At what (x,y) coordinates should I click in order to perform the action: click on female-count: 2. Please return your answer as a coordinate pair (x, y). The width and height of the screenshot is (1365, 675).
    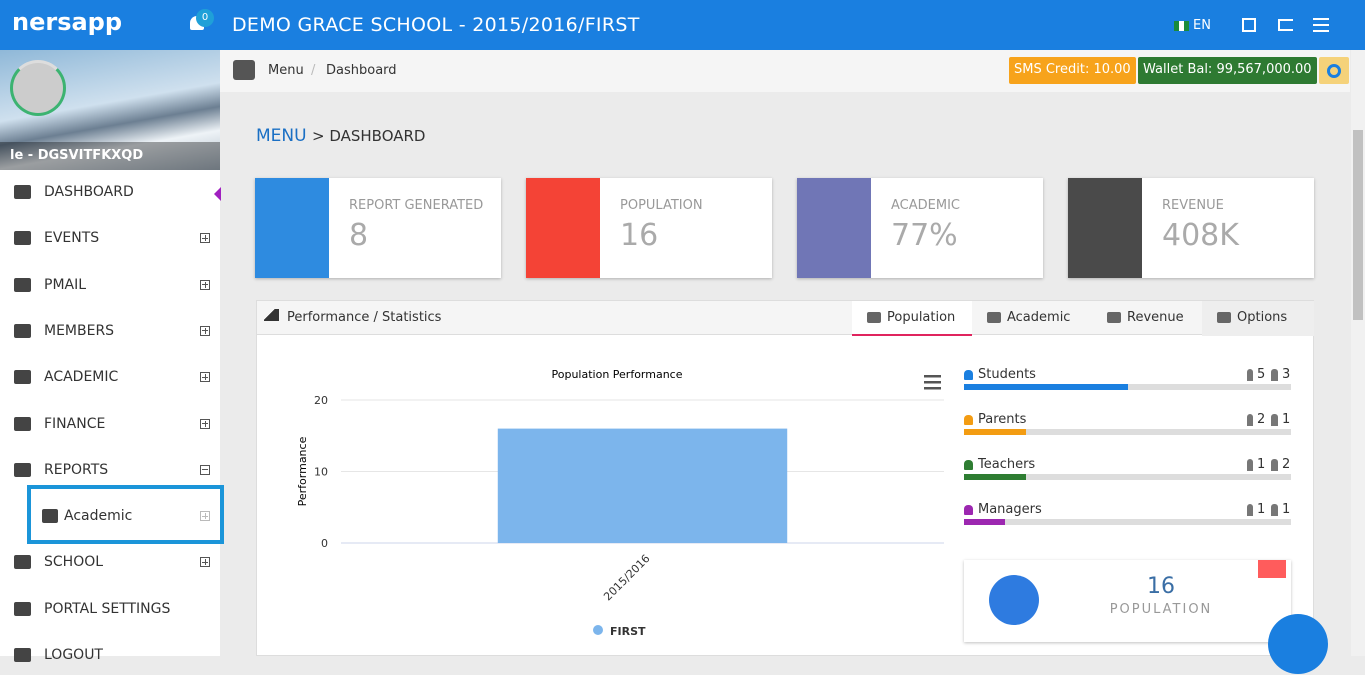
    Looking at the image, I should click on (1286, 464).